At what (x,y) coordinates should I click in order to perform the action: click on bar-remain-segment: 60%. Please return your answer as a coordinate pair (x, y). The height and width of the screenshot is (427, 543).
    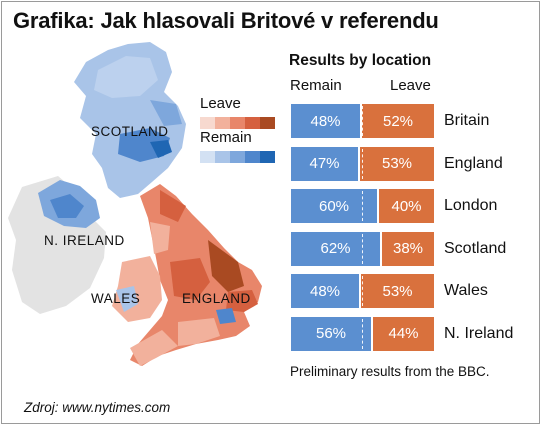
    Looking at the image, I should click on (334, 206).